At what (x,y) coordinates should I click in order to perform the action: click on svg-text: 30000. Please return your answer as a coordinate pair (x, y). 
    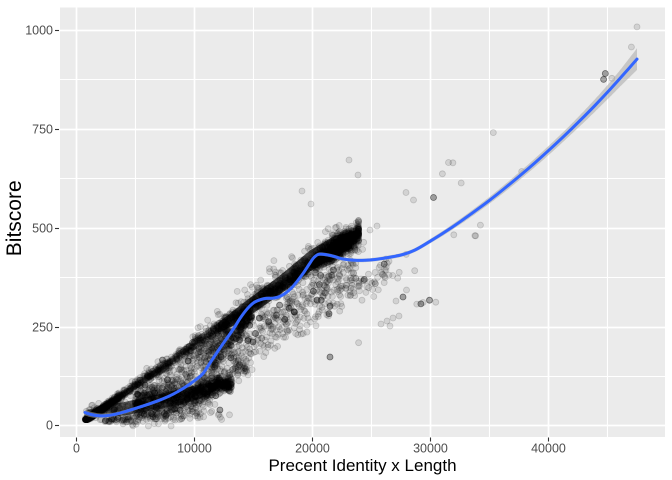
    Looking at the image, I should click on (430, 449).